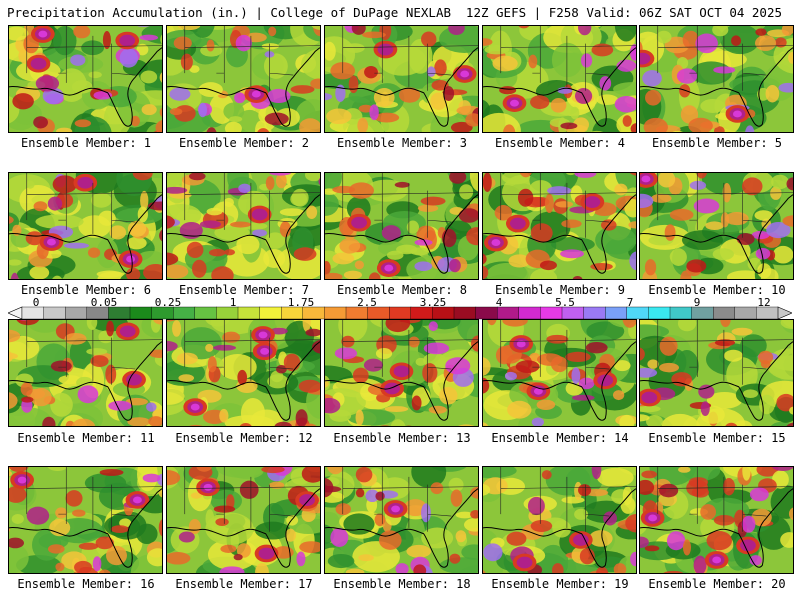 Image resolution: width=800 pixels, height=600 pixels. Describe the element at coordinates (86, 584) in the screenshot. I see `member-label: Ensemble Member: 16` at that location.